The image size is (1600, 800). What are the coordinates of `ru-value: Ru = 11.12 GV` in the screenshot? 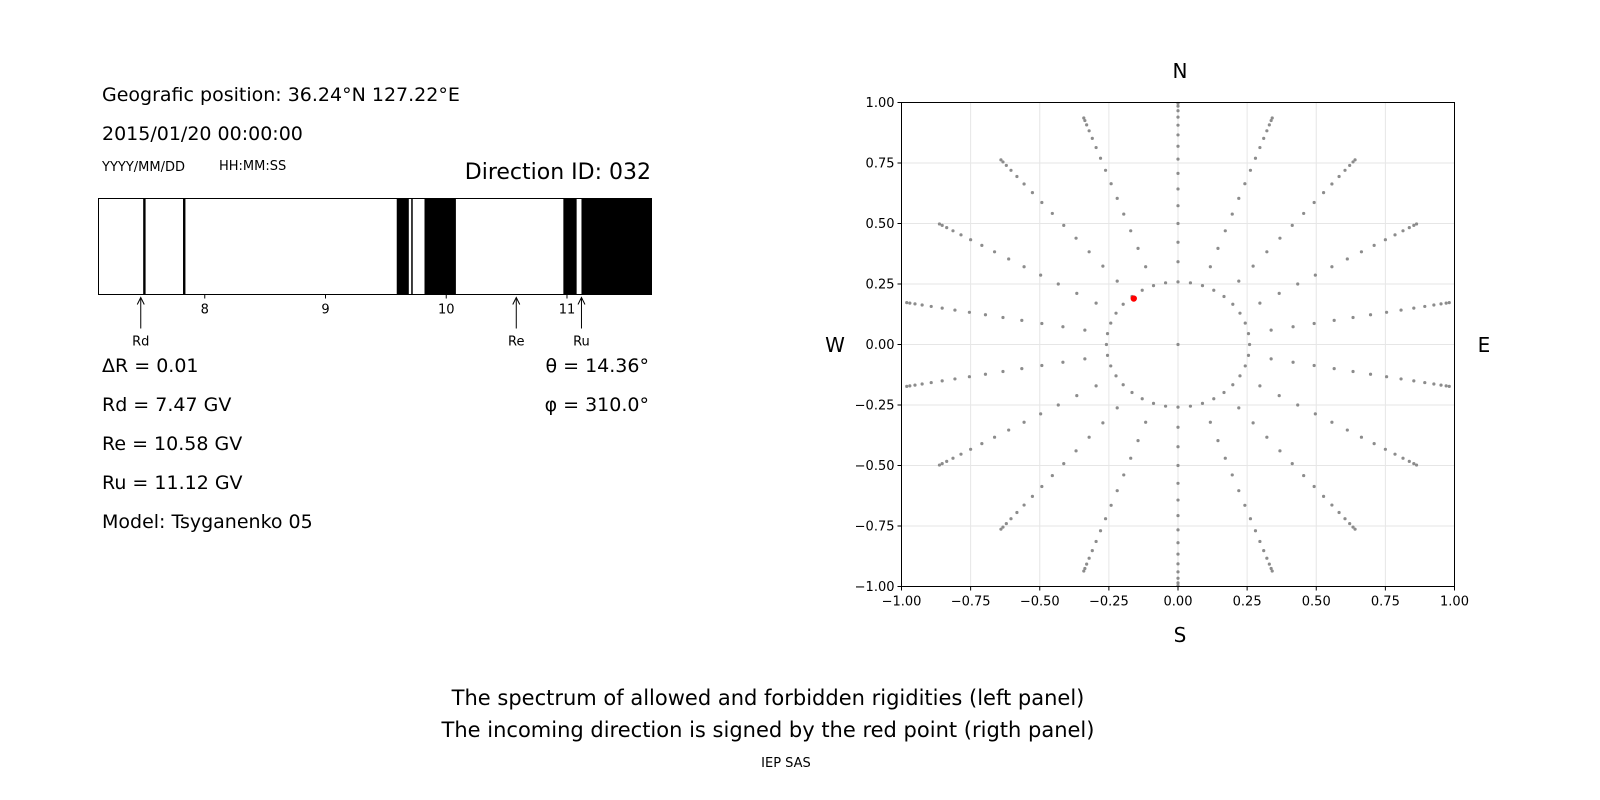 It's located at (172, 483).